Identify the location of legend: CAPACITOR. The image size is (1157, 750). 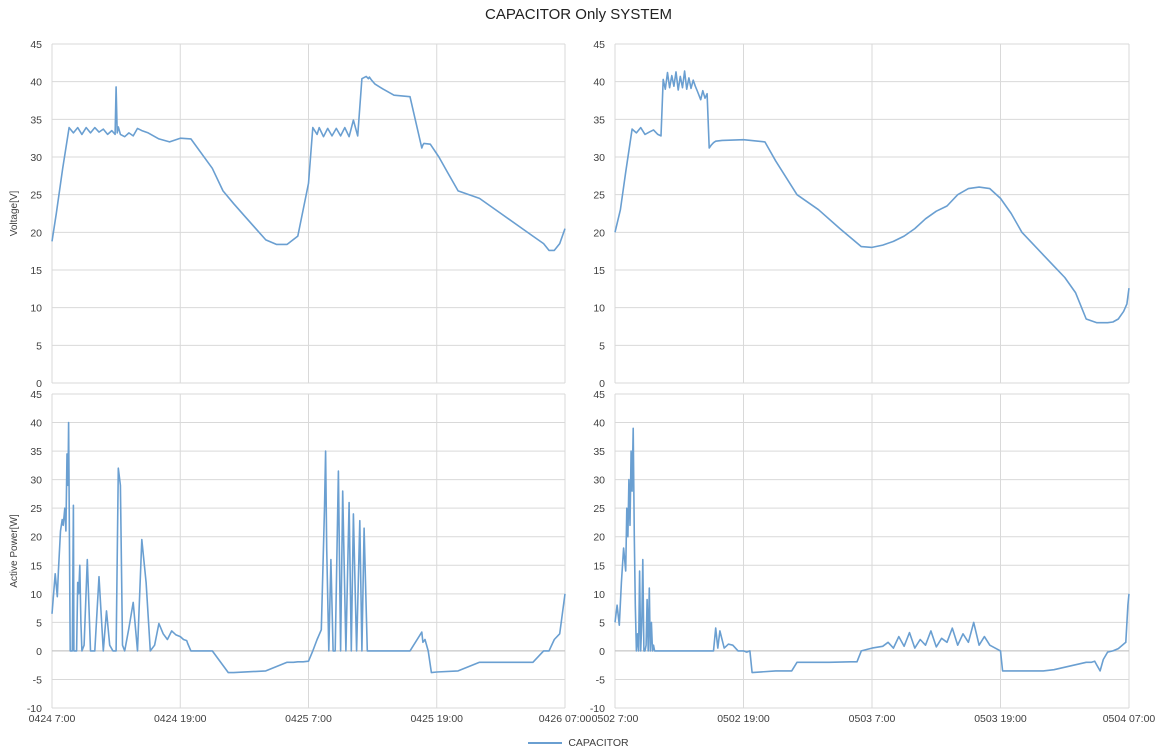
(578, 743).